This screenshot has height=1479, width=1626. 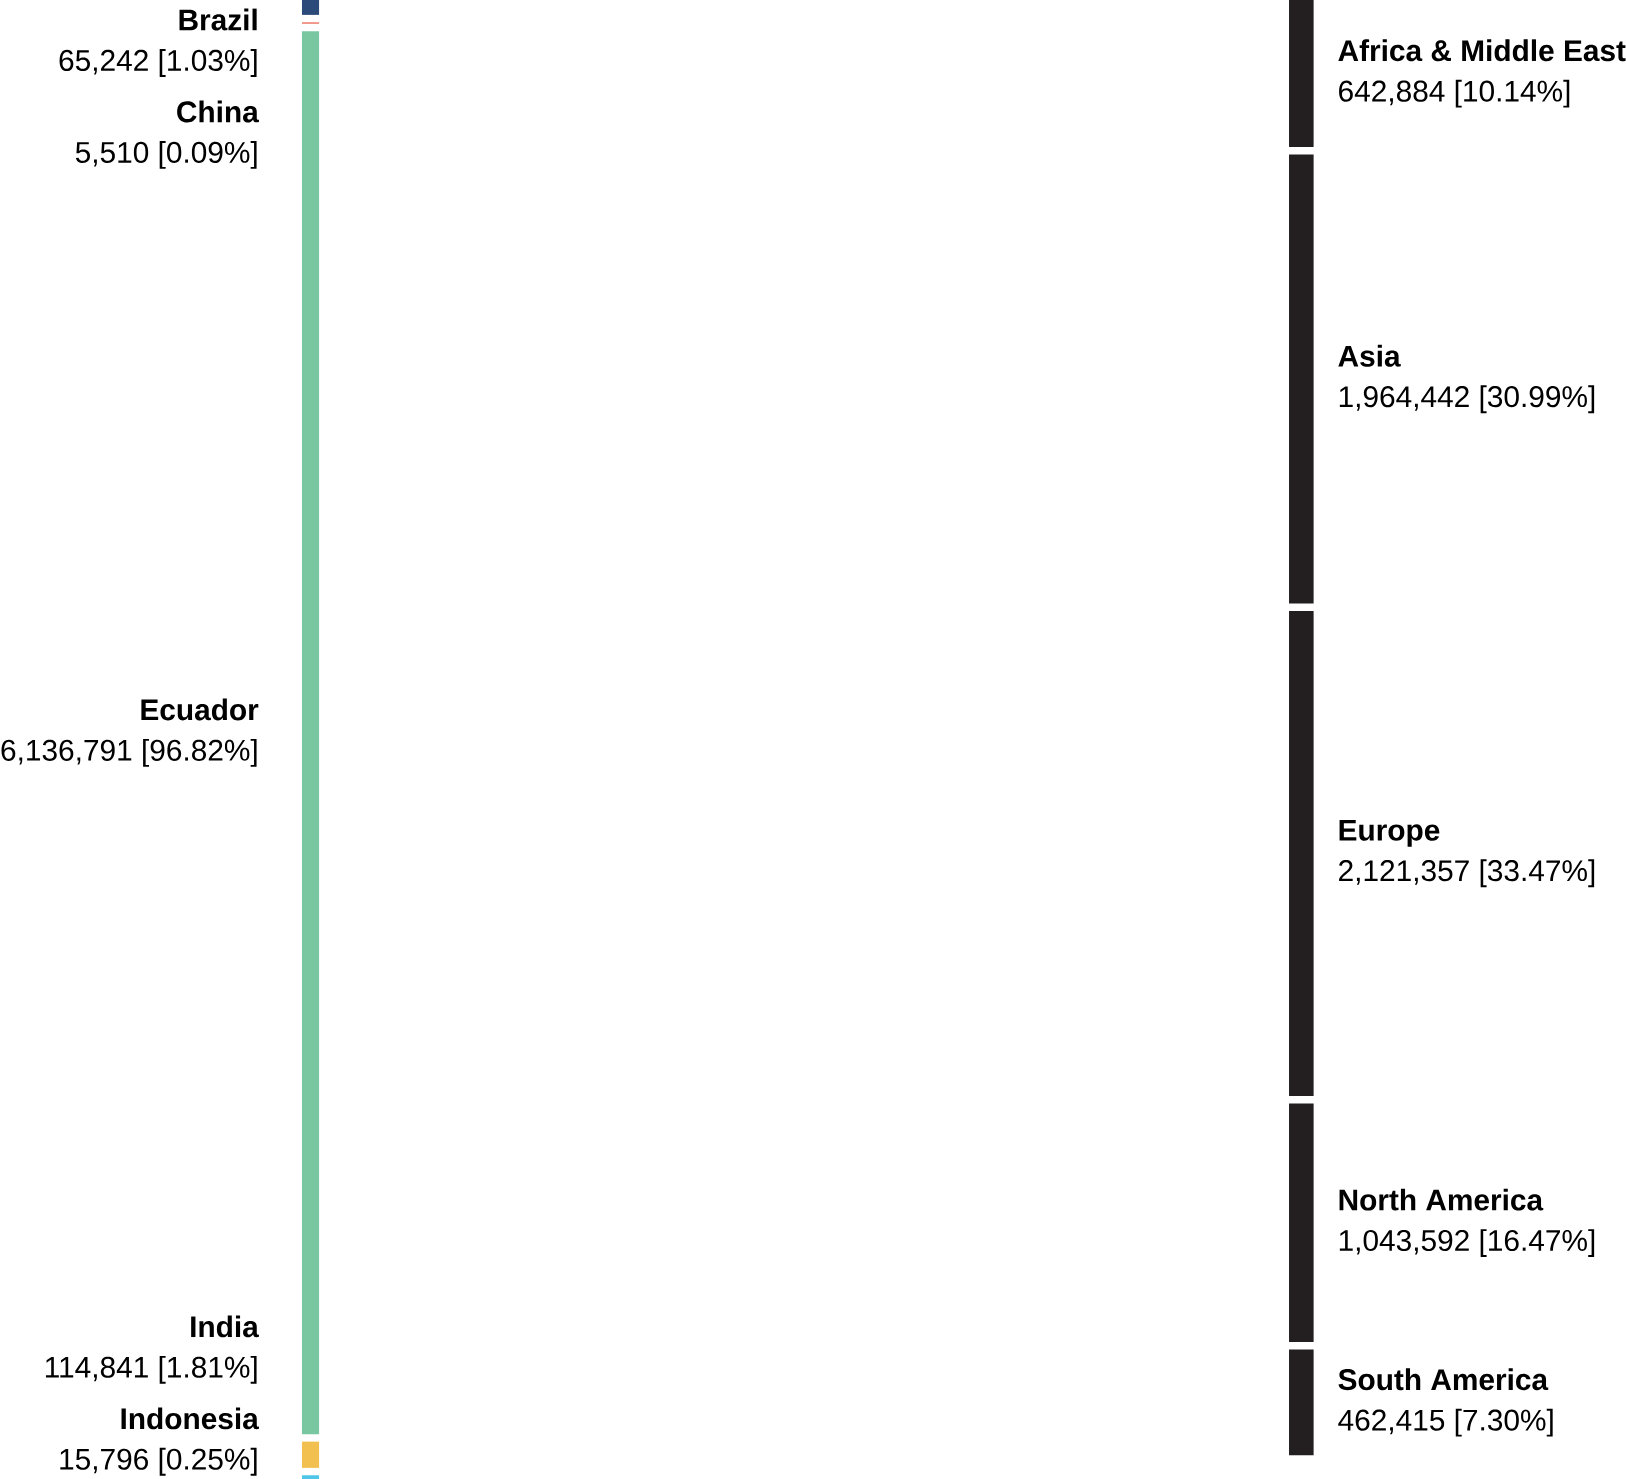 I want to click on category-label: Asia, so click(x=1369, y=355).